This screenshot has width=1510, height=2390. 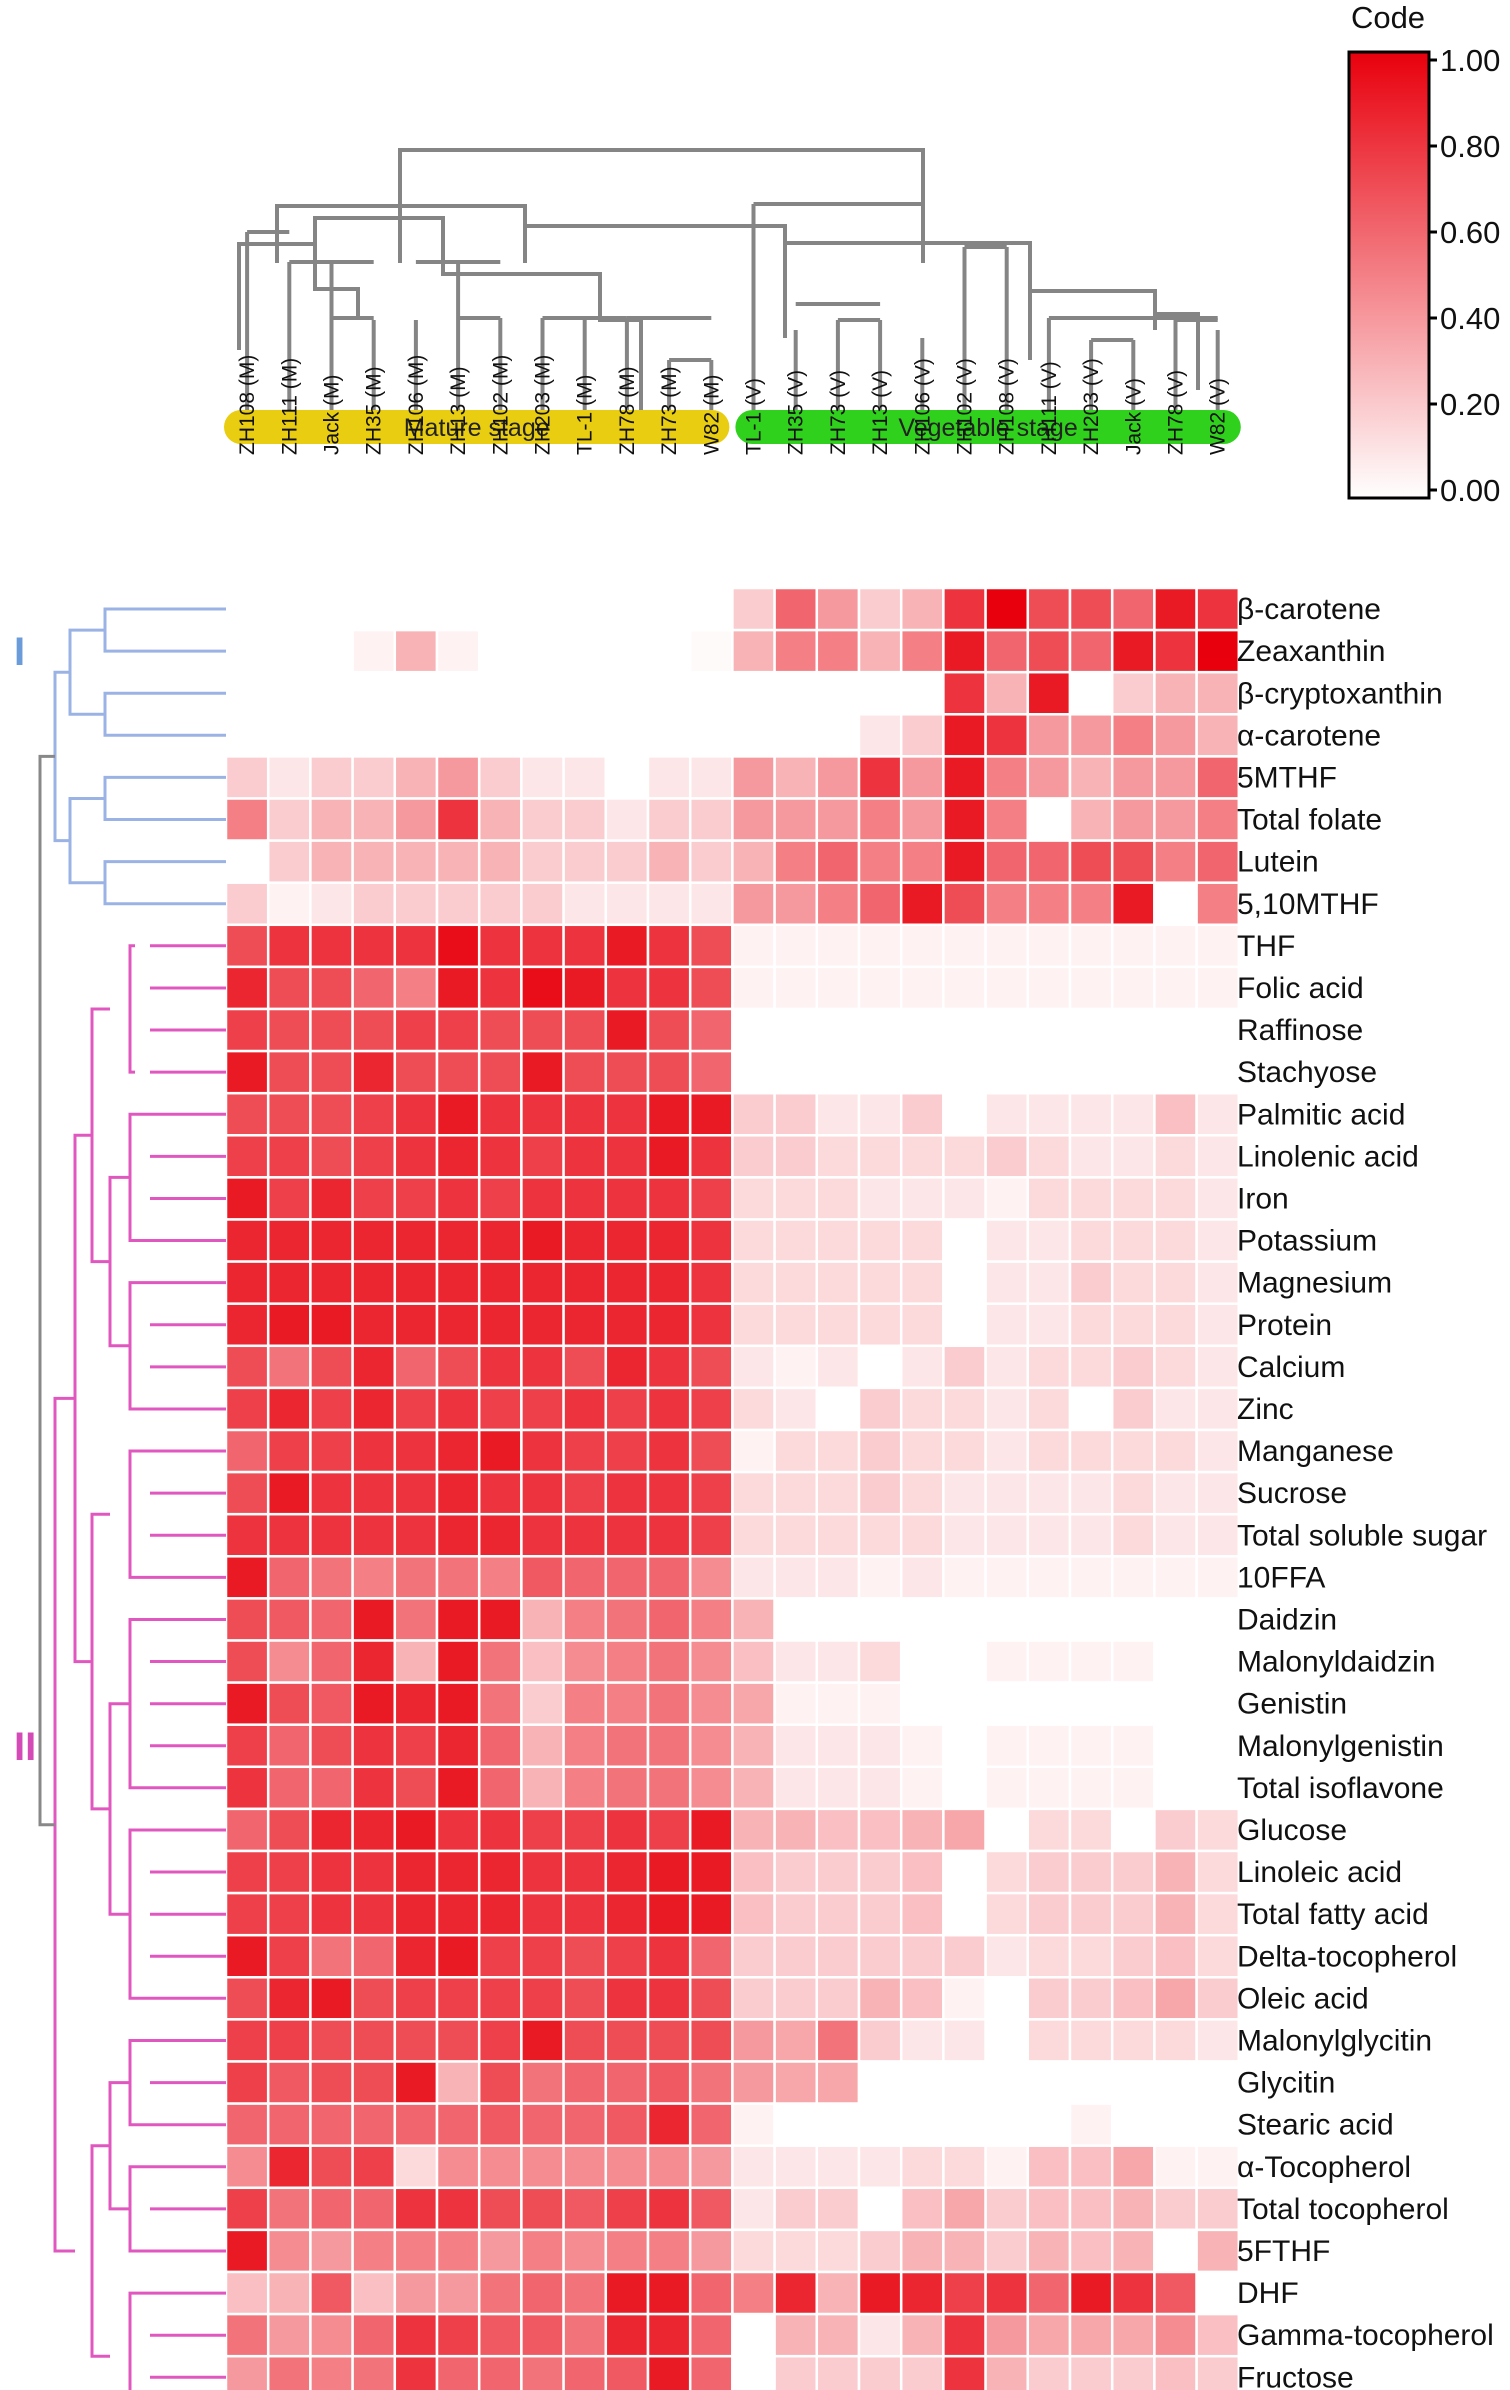 I want to click on row-dendrogram, so click(x=132, y=1498).